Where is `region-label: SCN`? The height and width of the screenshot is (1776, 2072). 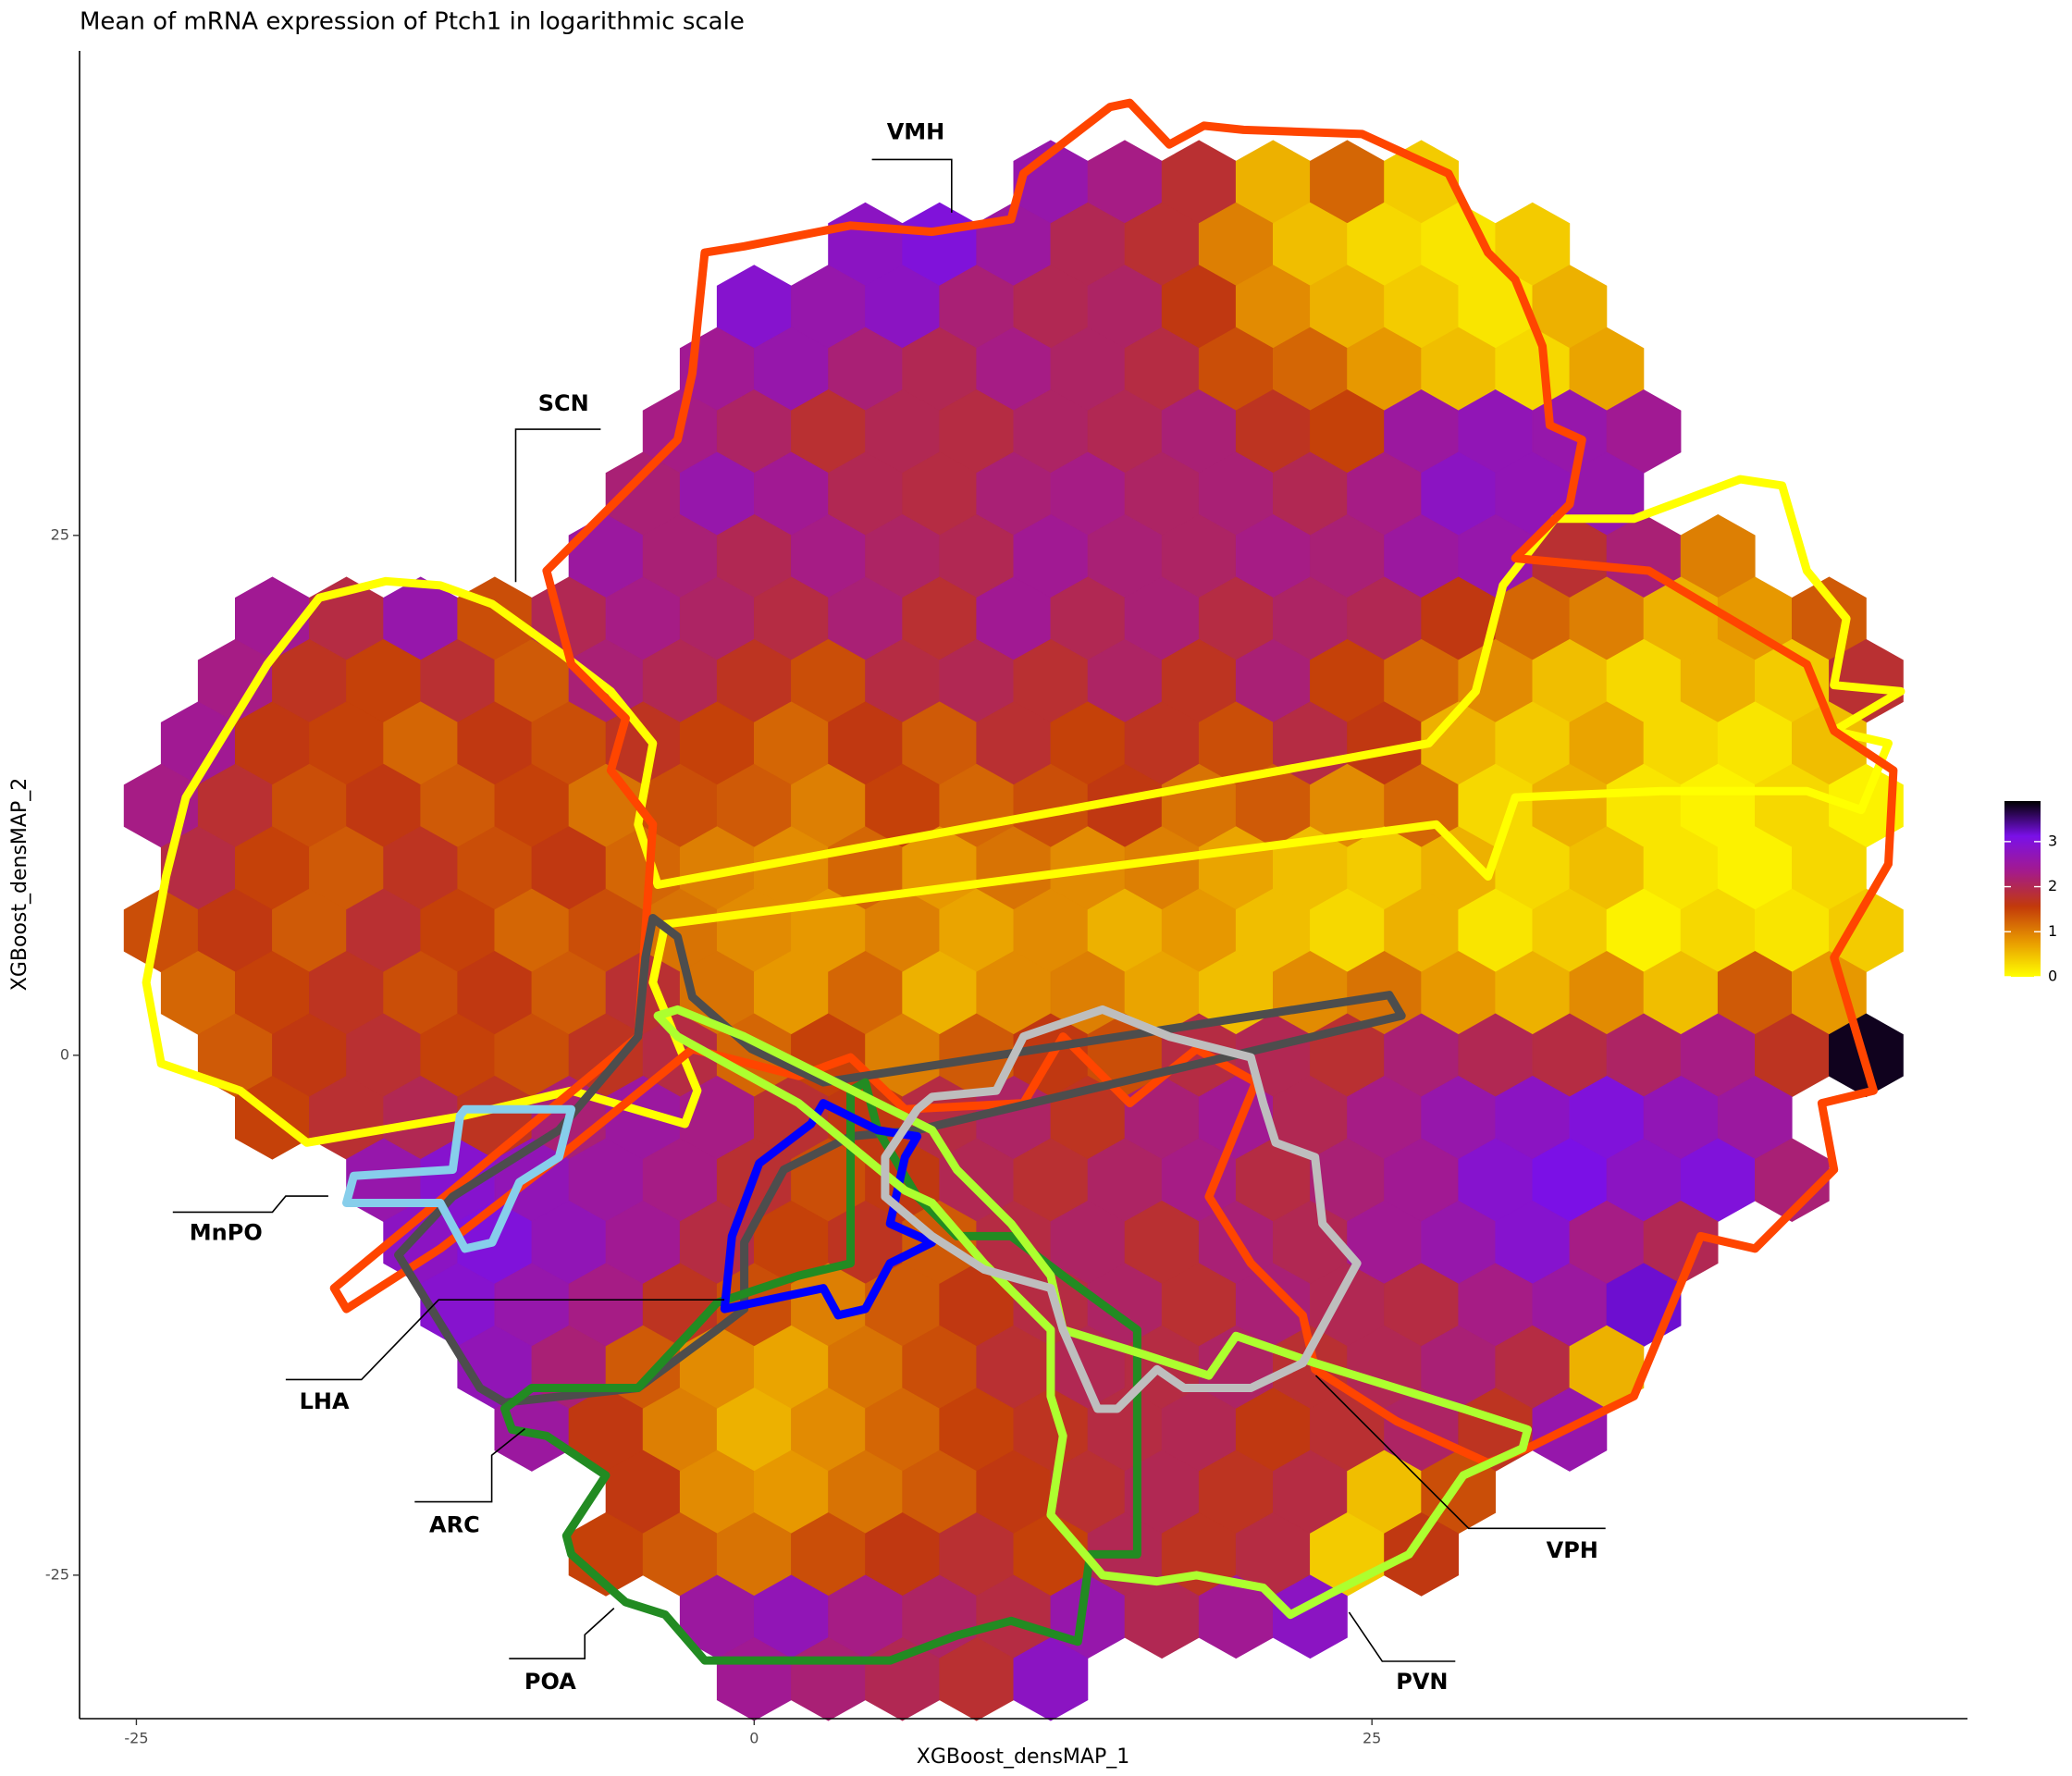
region-label: SCN is located at coordinates (564, 403).